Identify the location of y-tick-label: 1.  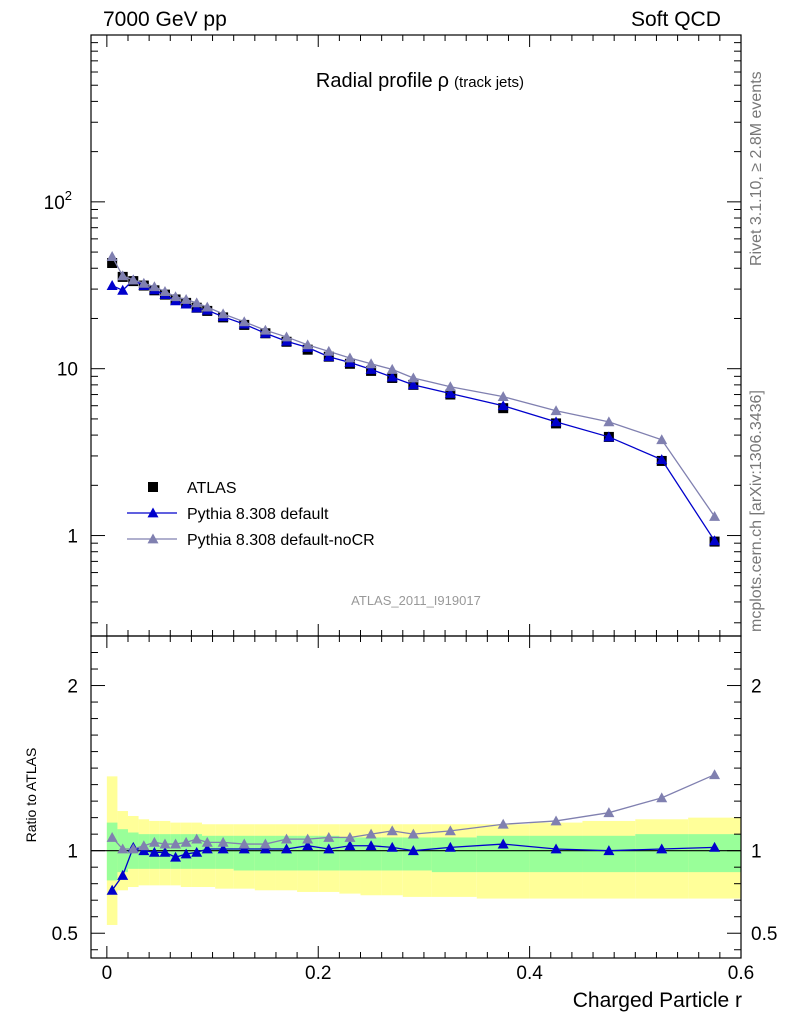
(72, 537).